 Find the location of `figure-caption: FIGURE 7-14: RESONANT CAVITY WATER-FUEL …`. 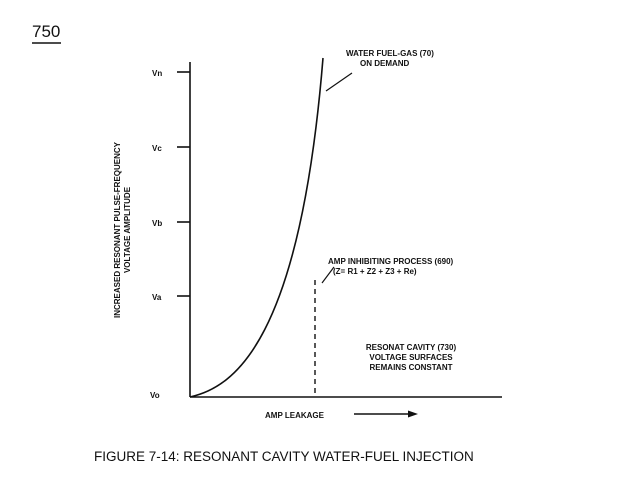

figure-caption: FIGURE 7-14: RESONANT CAVITY WATER-FUEL … is located at coordinates (284, 456).